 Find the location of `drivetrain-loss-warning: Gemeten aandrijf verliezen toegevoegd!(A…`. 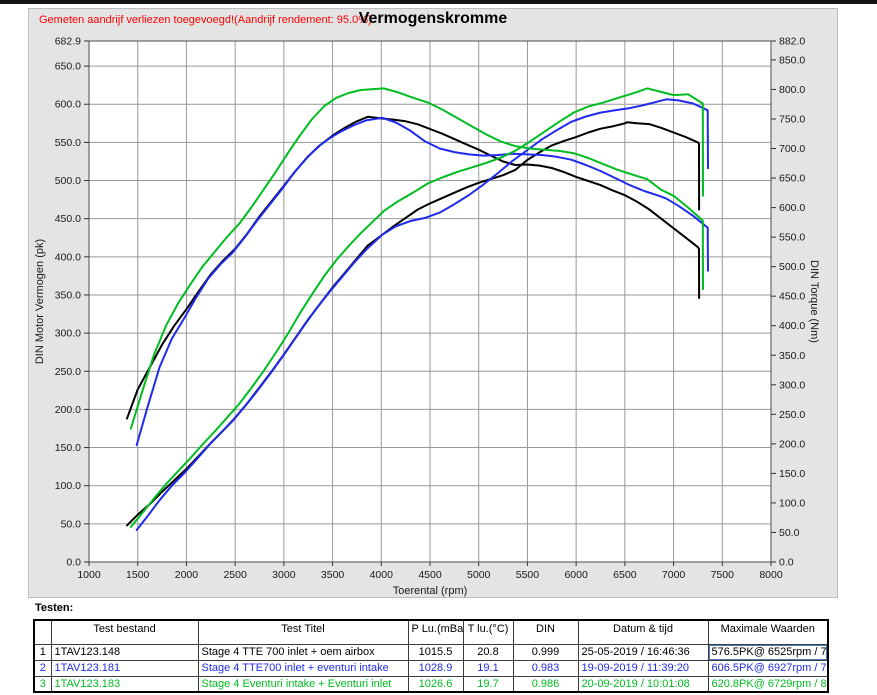

drivetrain-loss-warning: Gemeten aandrijf verliezen toegevoegd!(A… is located at coordinates (205, 20).